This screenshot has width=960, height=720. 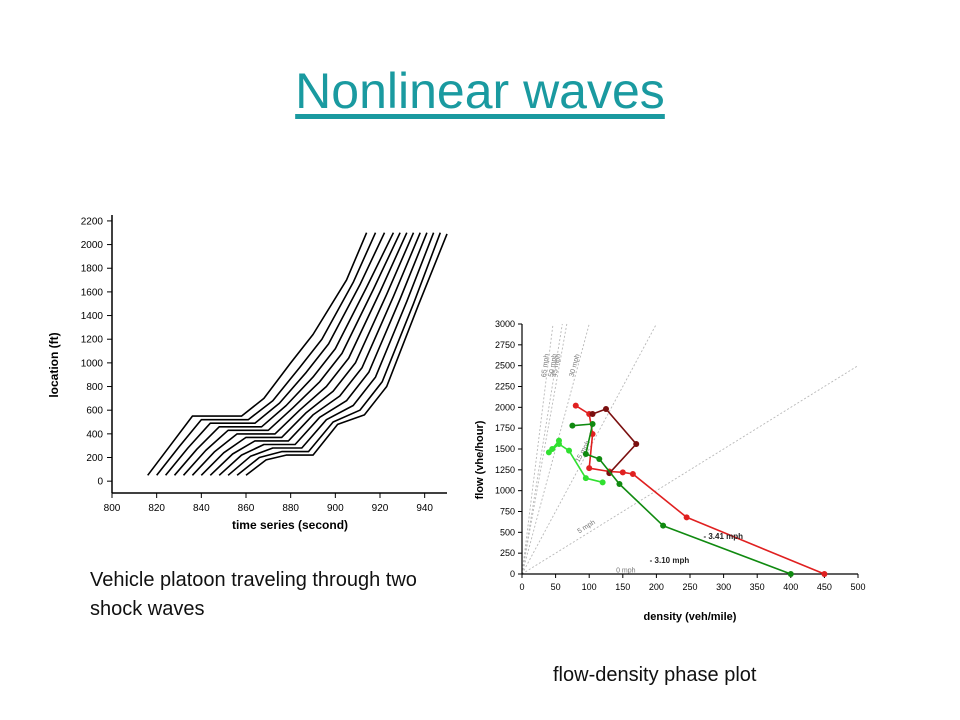 What do you see at coordinates (246, 508) in the screenshot?
I see `chart1-x-tick-label: 860` at bounding box center [246, 508].